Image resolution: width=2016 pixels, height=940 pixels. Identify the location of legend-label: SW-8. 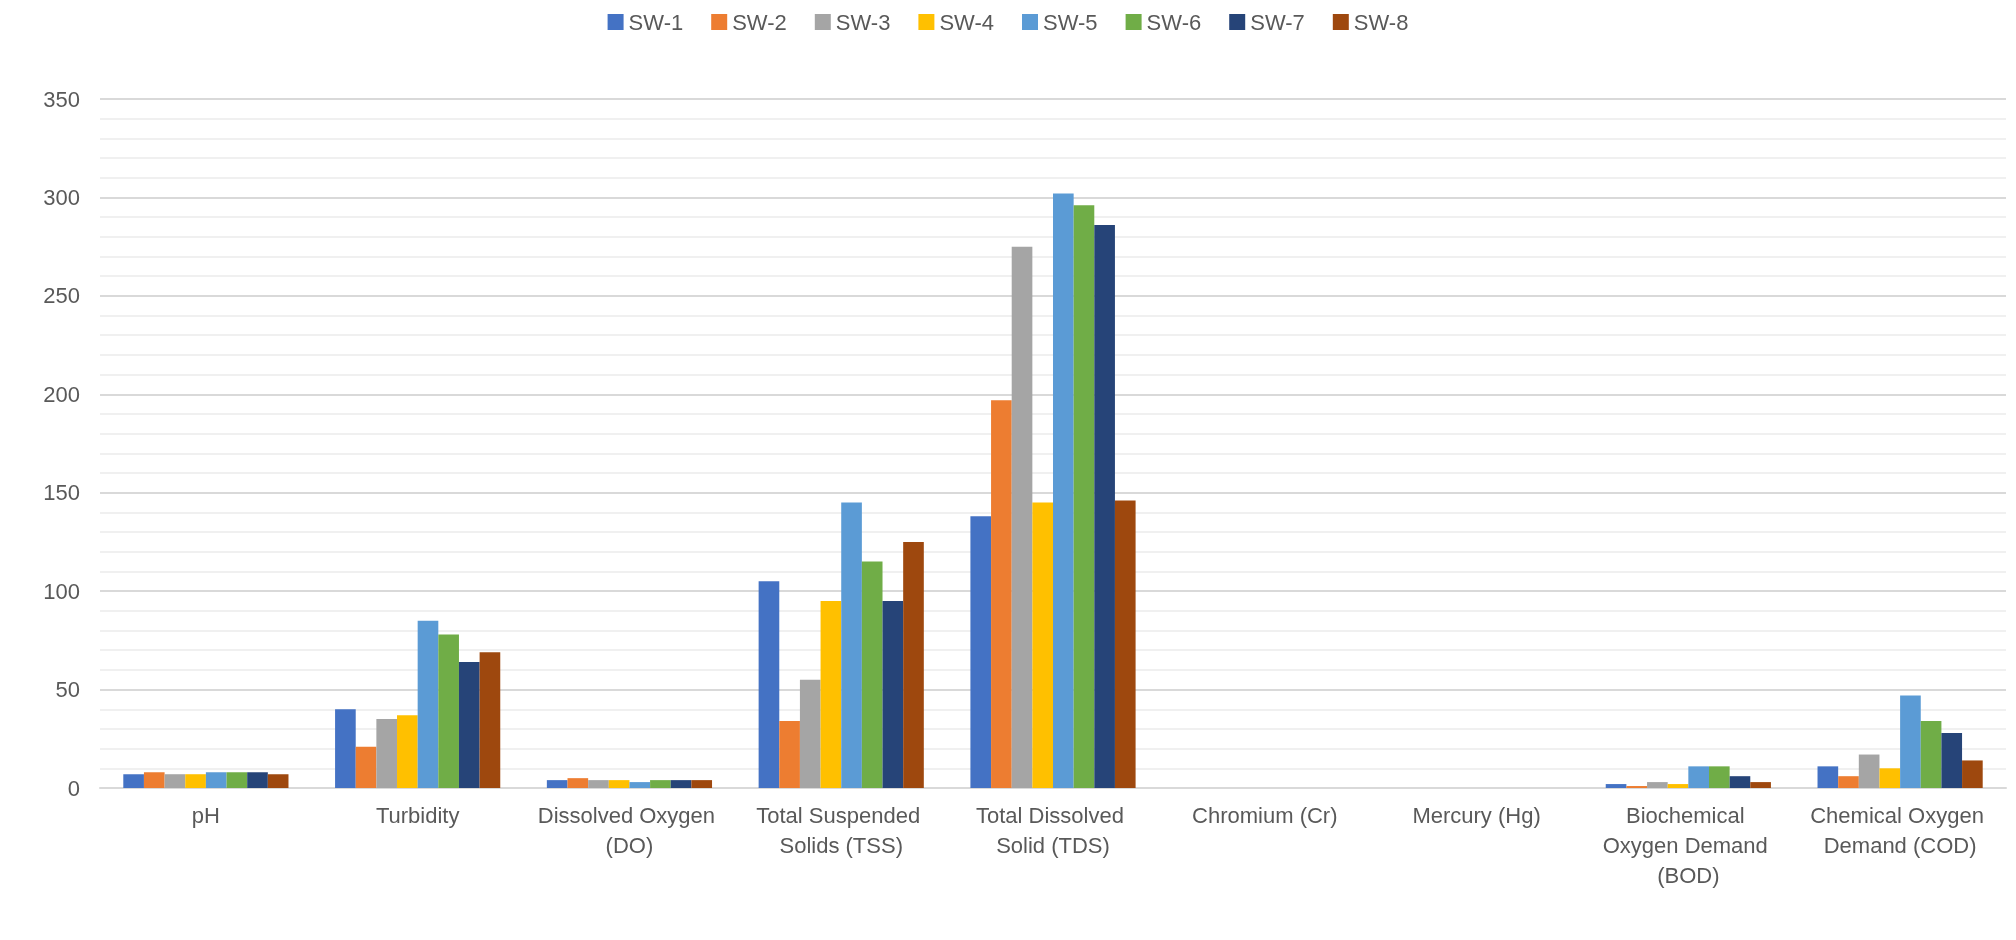
(1381, 22).